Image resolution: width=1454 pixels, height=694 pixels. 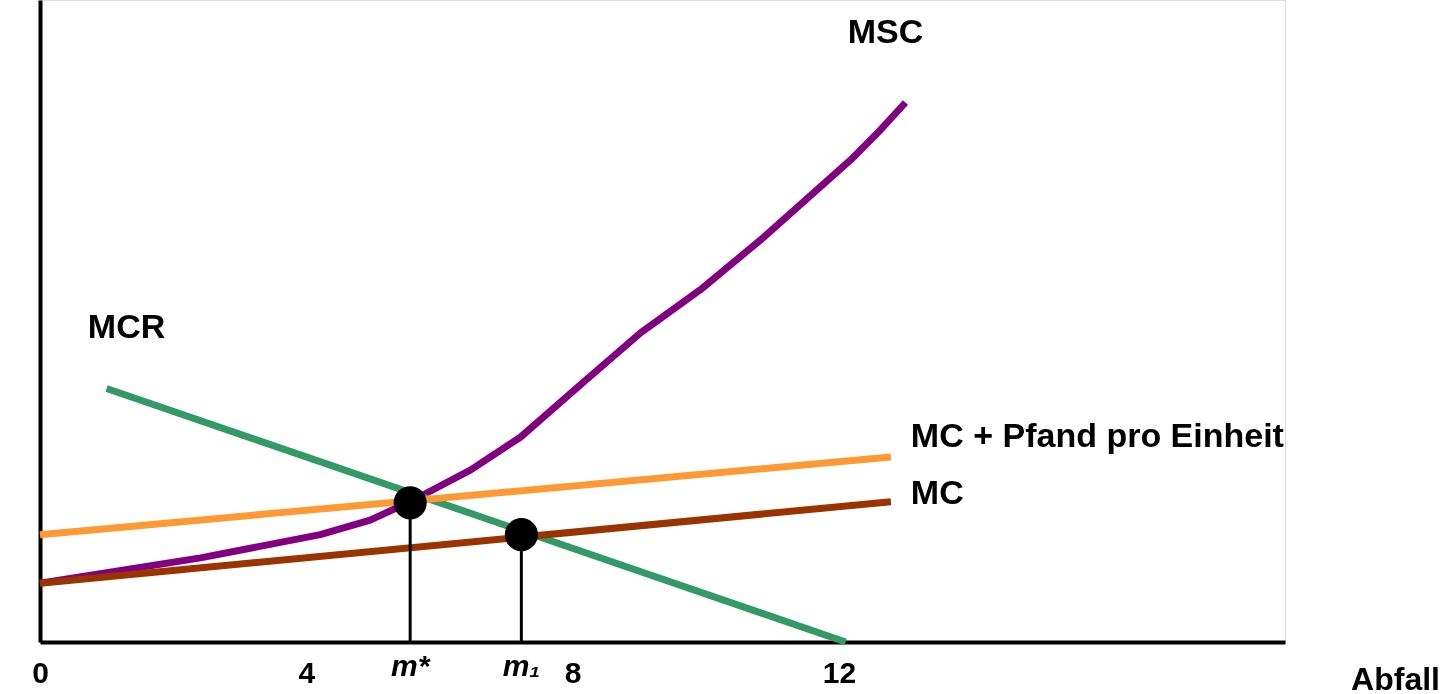 I want to click on text: m*, so click(x=410, y=665).